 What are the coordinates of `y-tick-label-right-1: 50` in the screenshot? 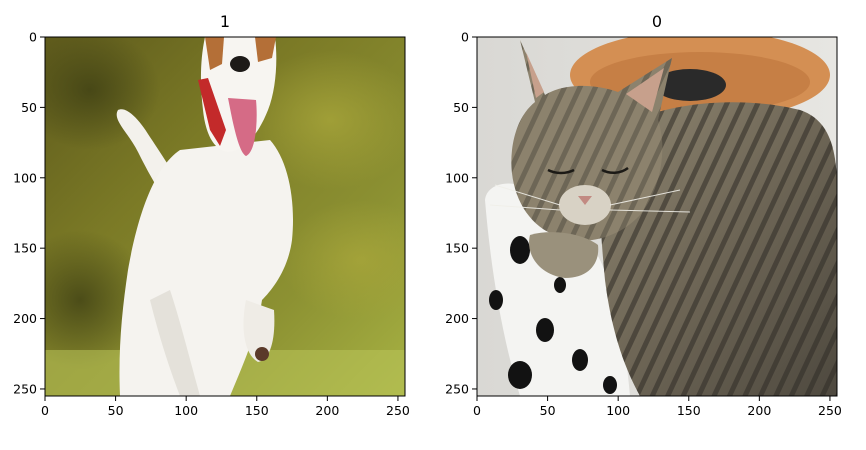 It's located at (461, 107).